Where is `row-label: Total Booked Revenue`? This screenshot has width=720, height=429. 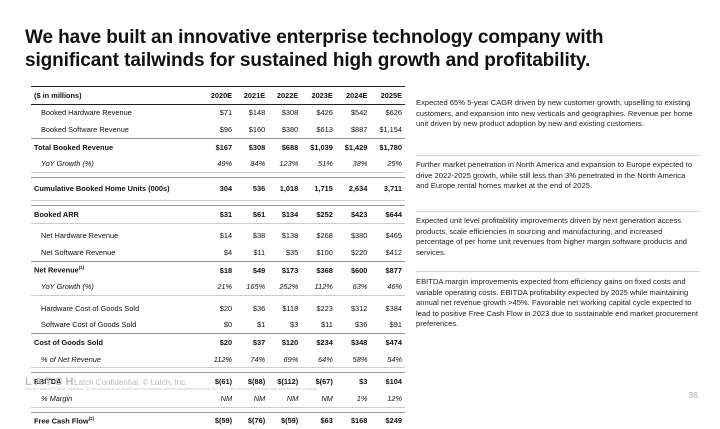
row-label: Total Booked Revenue is located at coordinates (117, 146).